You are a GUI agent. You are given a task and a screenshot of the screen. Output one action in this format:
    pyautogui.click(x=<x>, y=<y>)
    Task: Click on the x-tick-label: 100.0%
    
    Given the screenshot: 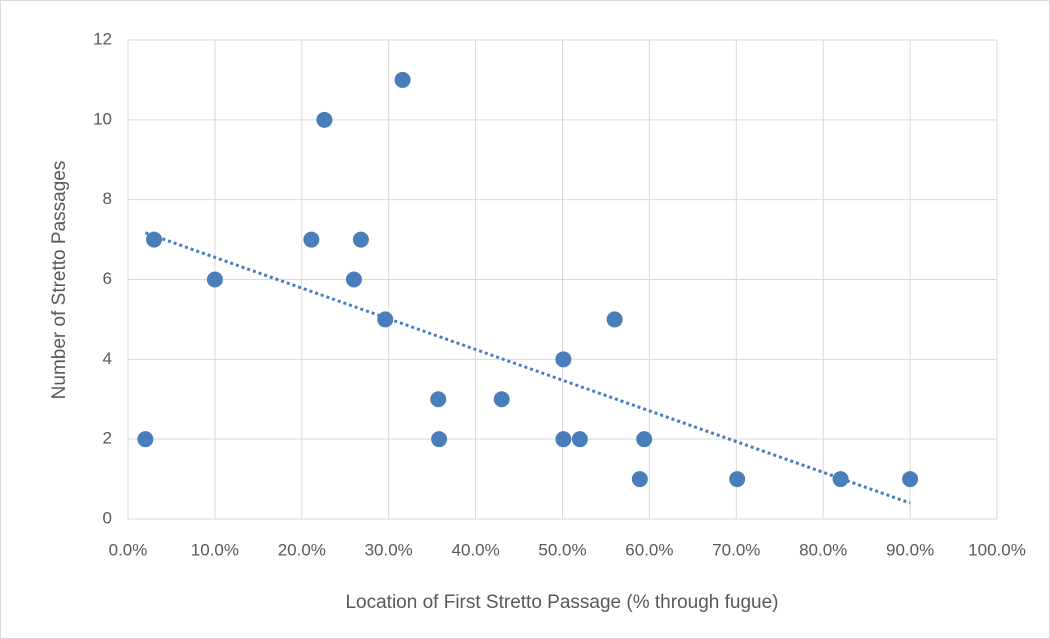 What is the action you would take?
    pyautogui.click(x=997, y=549)
    